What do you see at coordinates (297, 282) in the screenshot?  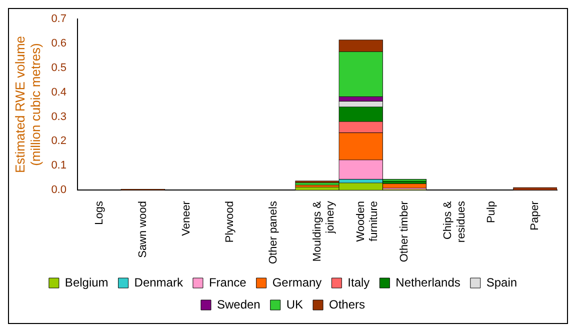 I see `legend-label: Germany` at bounding box center [297, 282].